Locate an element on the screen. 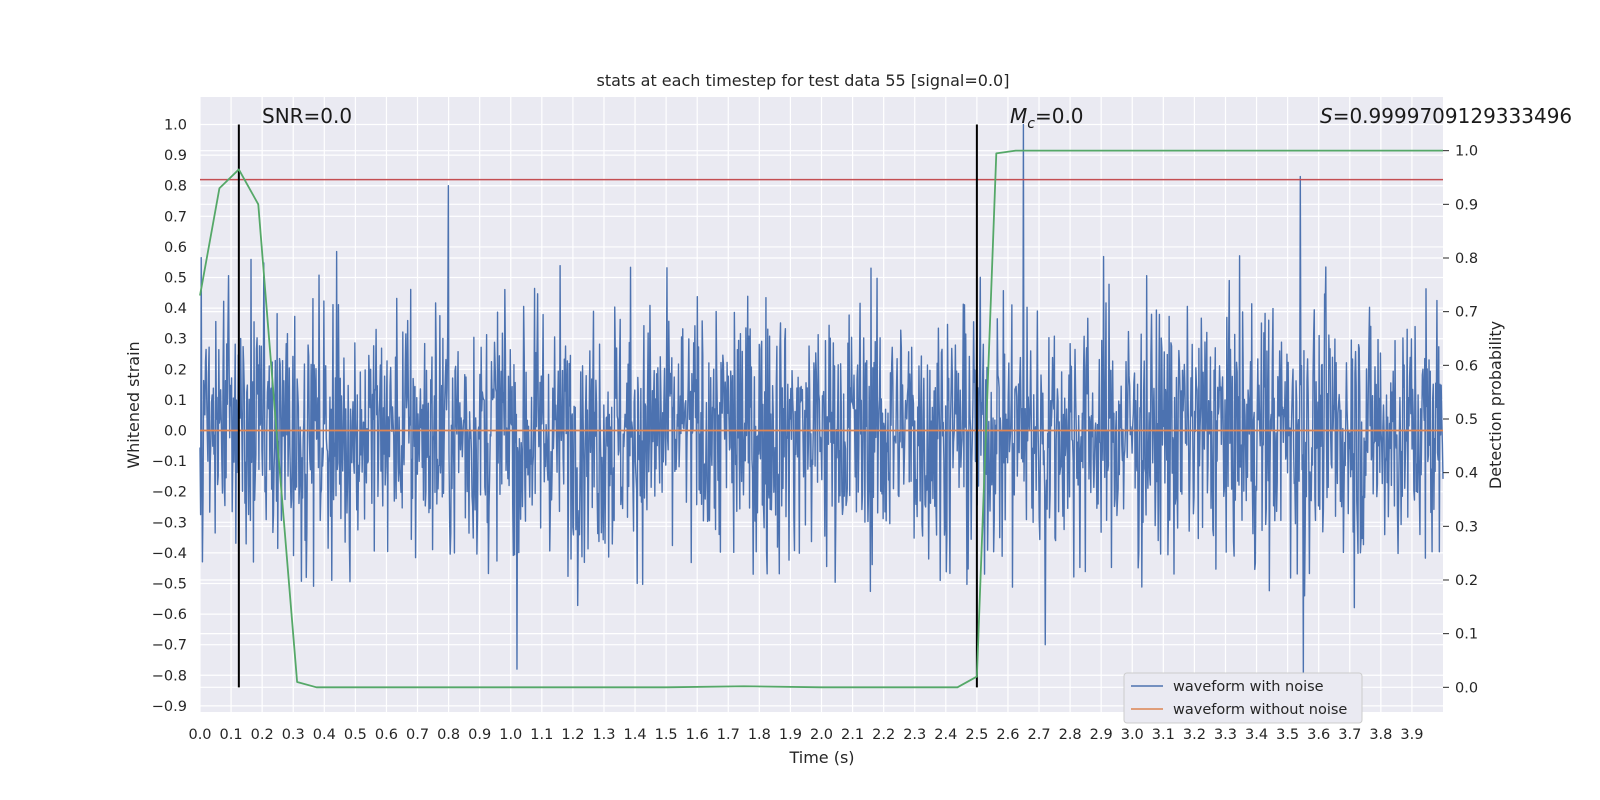 This screenshot has width=1600, height=800. y2-tick-label: 0.4 is located at coordinates (1466, 474).